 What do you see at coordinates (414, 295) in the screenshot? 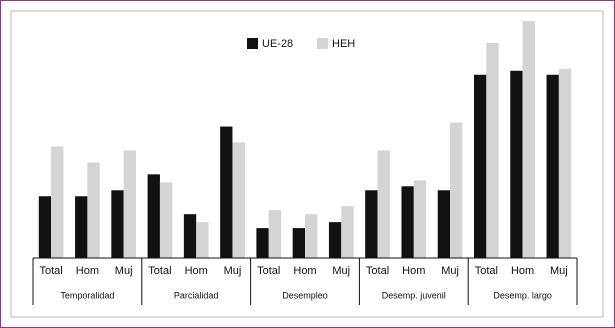
I see `group-label: Desemp. juvenil` at bounding box center [414, 295].